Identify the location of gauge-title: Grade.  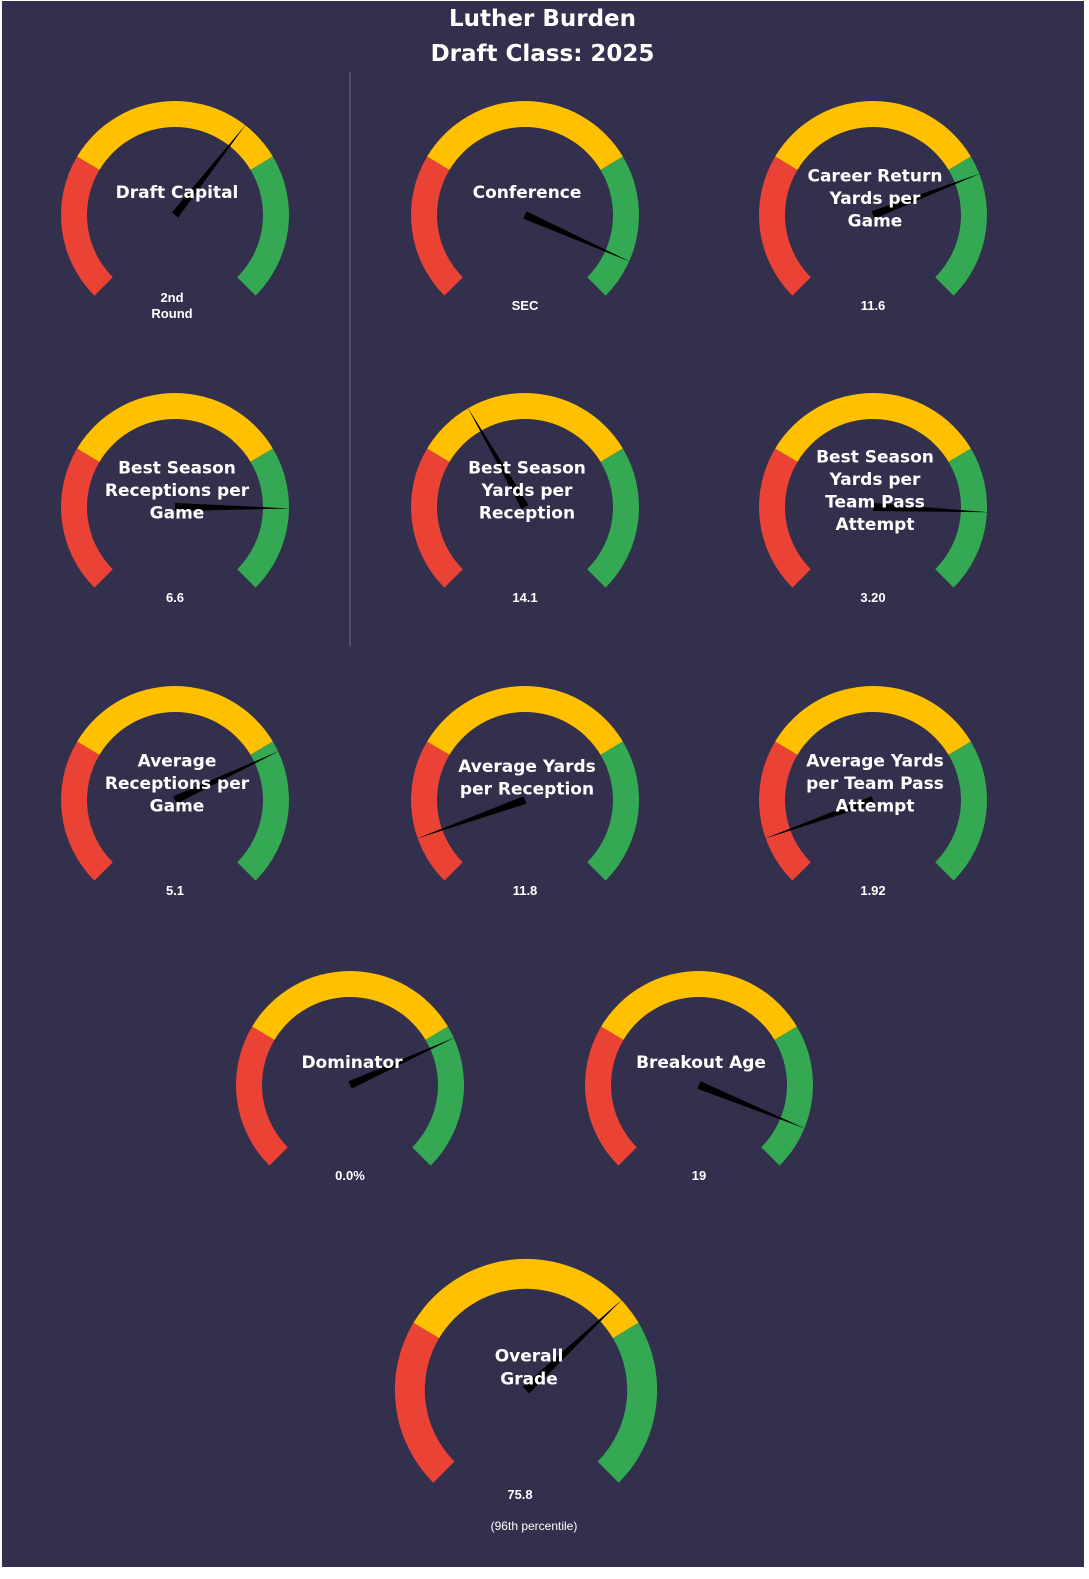
(529, 1379).